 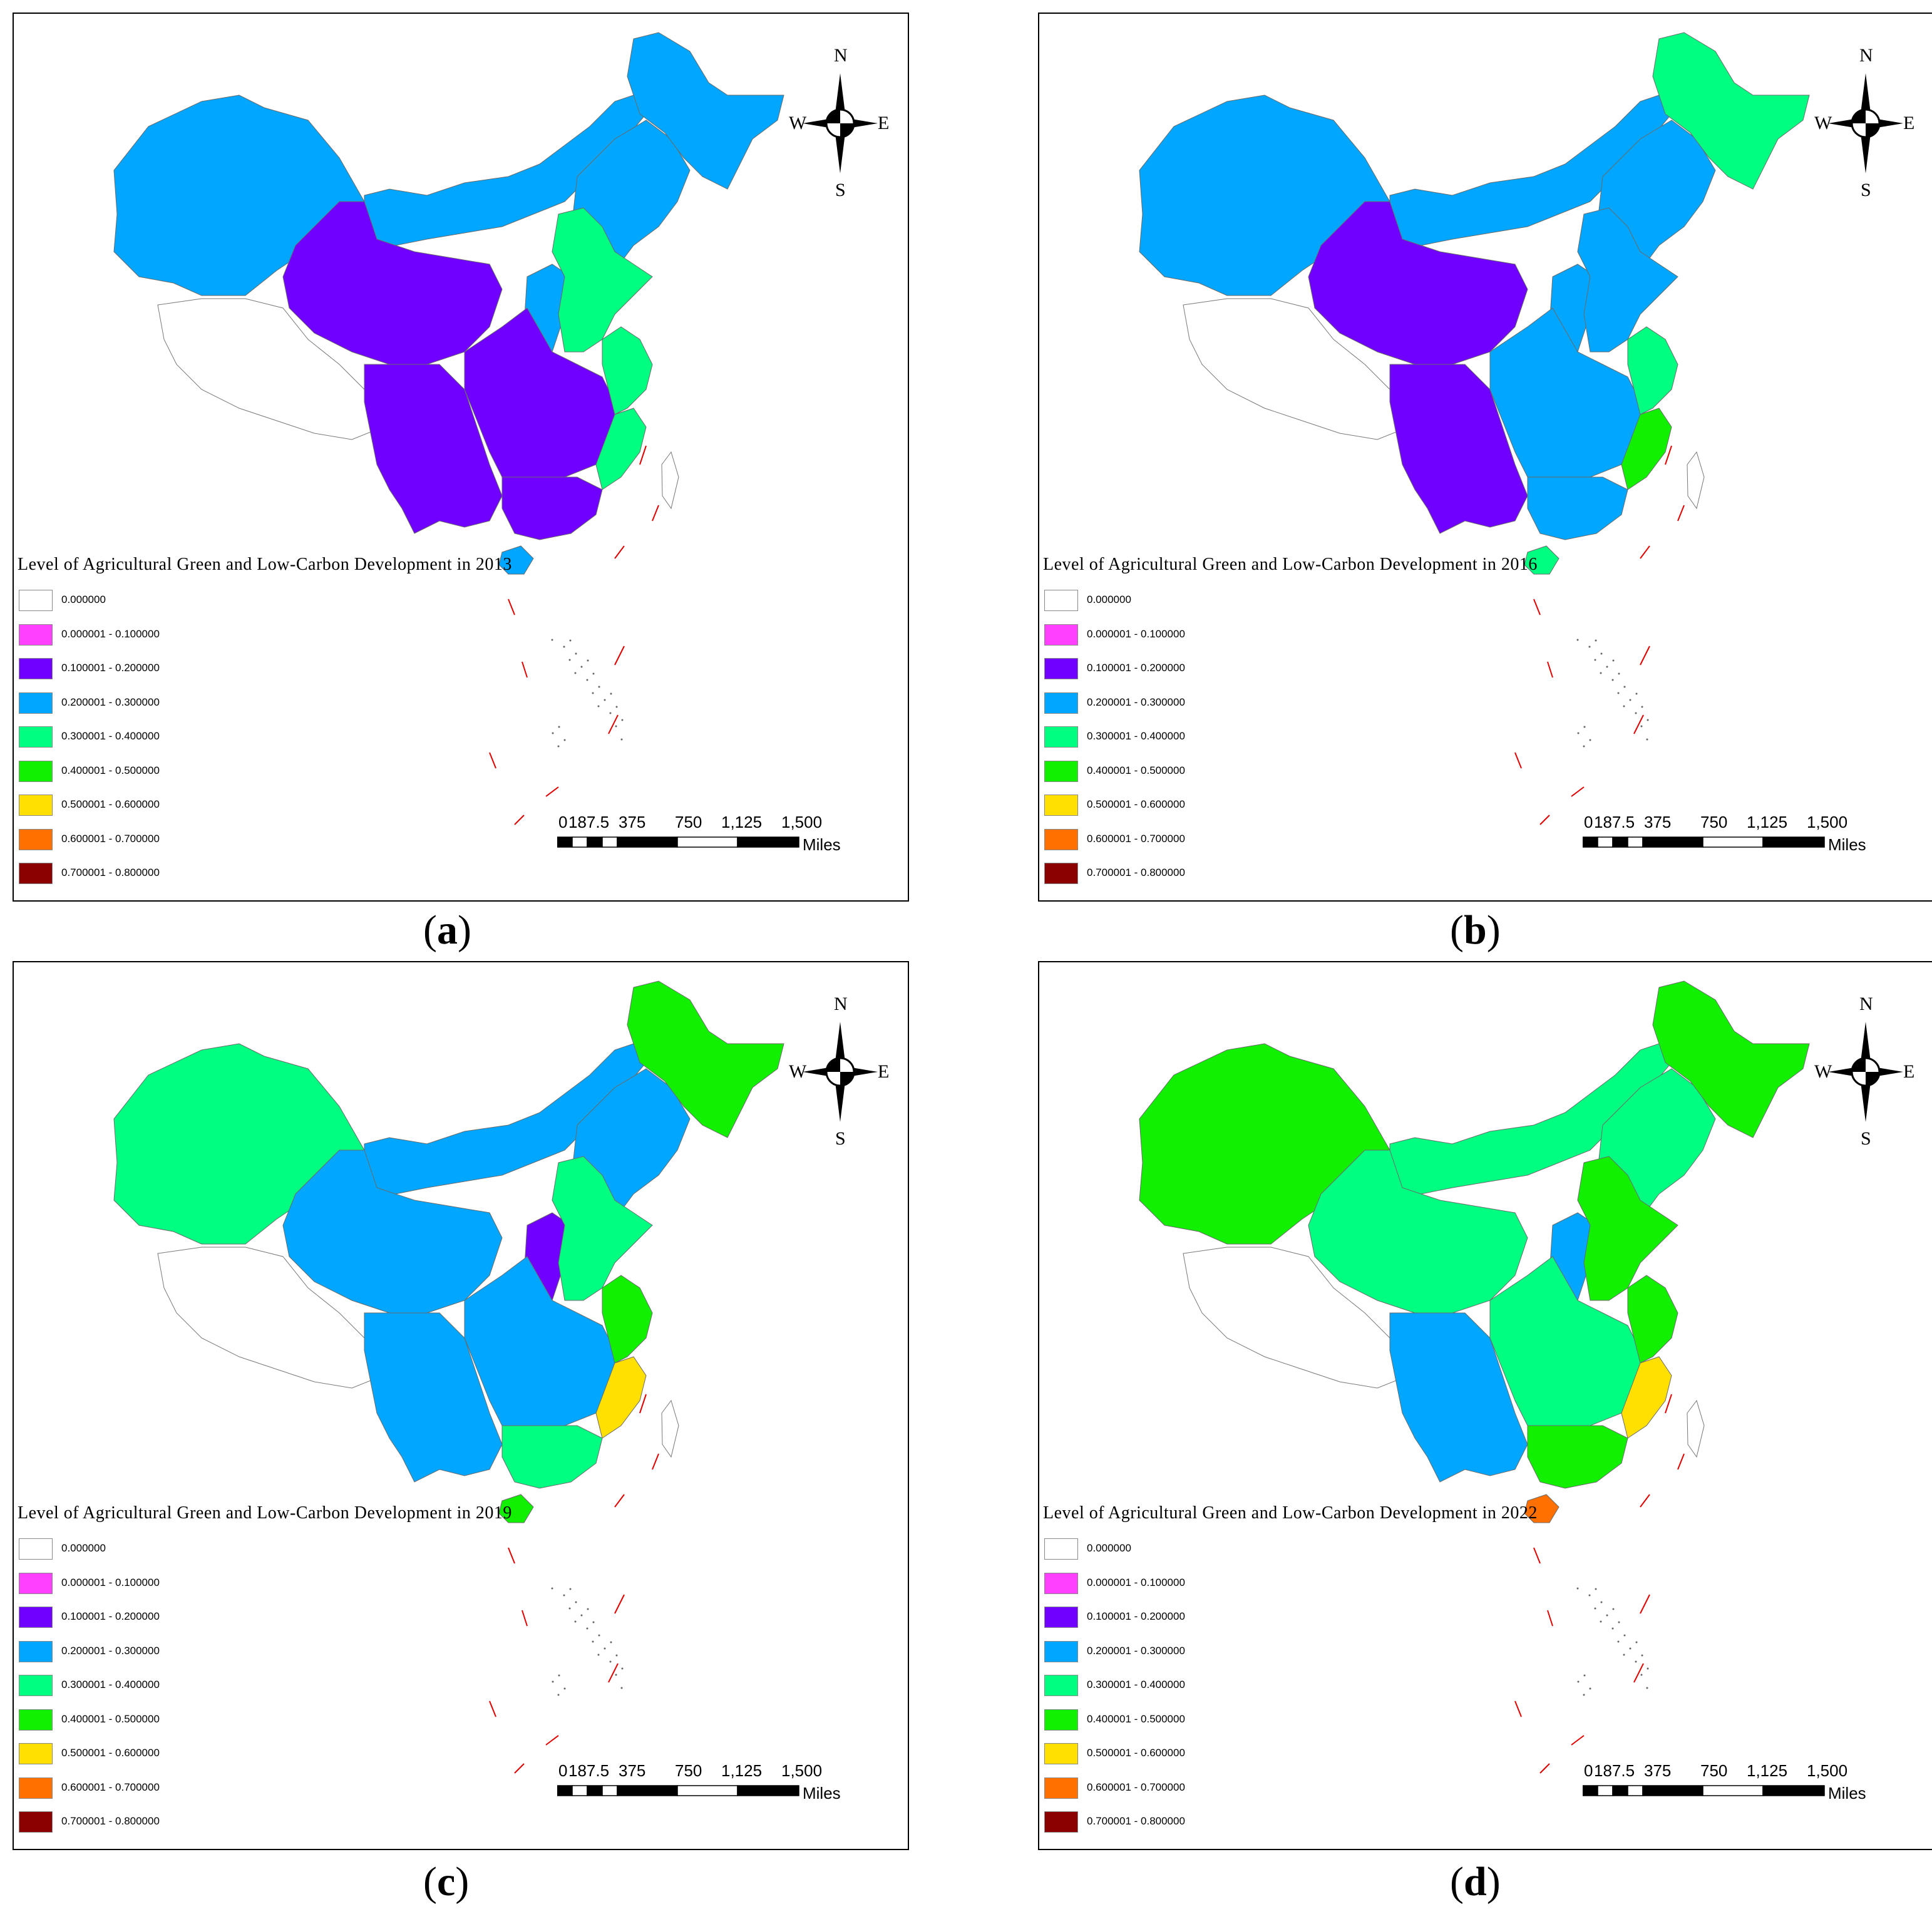 I want to click on legend-item: 0.700001 - 0.800000, so click(x=1169, y=1823).